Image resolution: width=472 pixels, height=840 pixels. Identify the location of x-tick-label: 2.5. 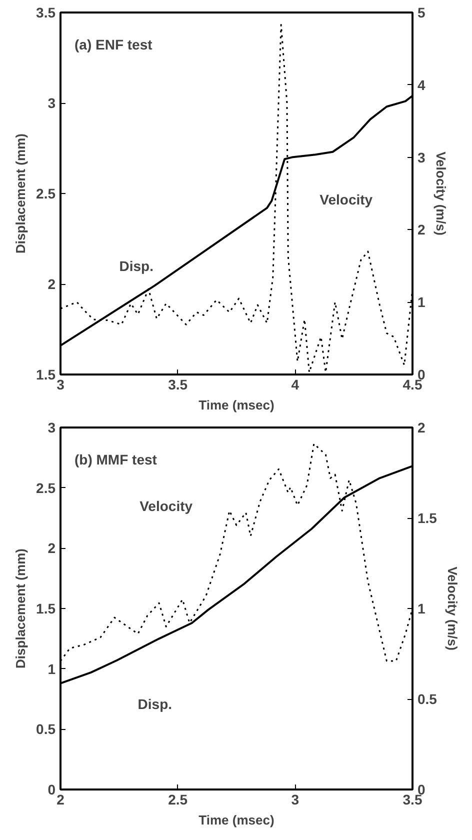
(178, 800).